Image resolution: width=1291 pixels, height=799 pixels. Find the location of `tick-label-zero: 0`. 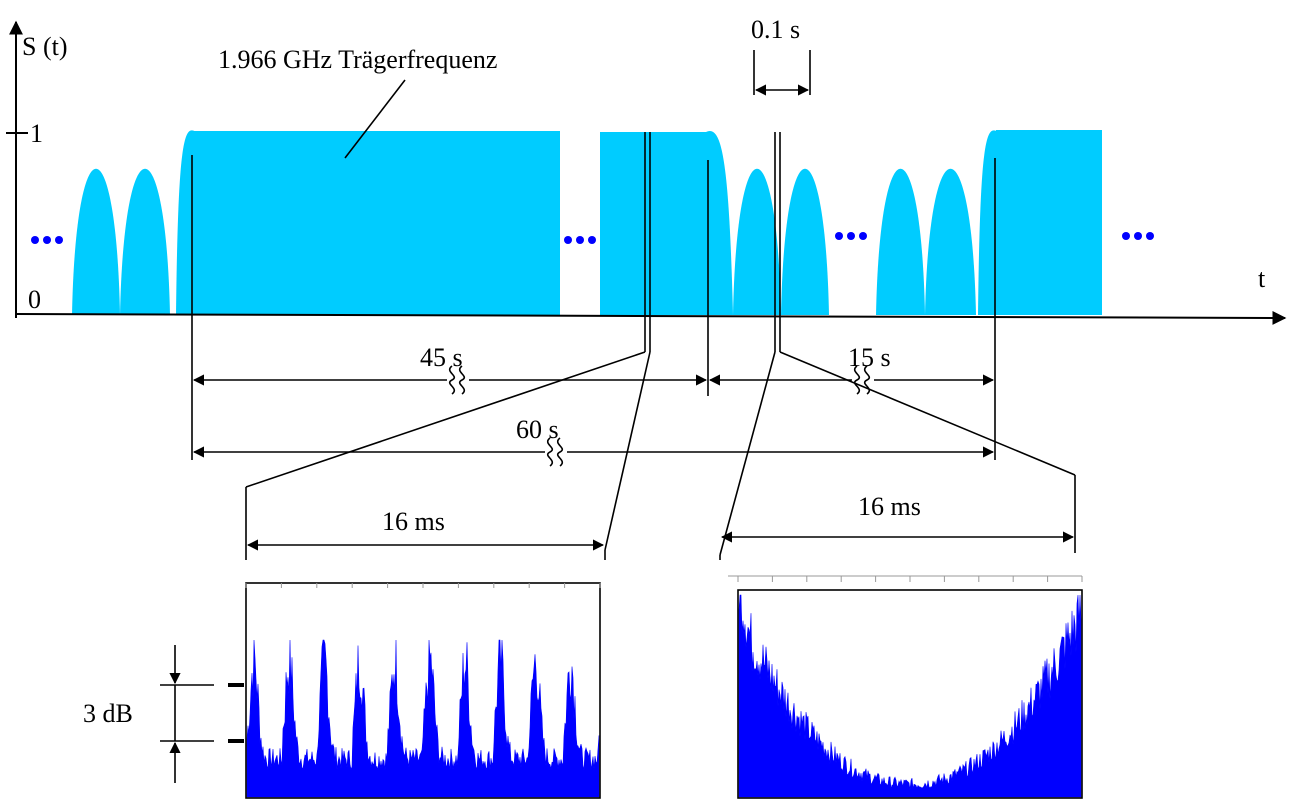

tick-label-zero: 0 is located at coordinates (34, 299).